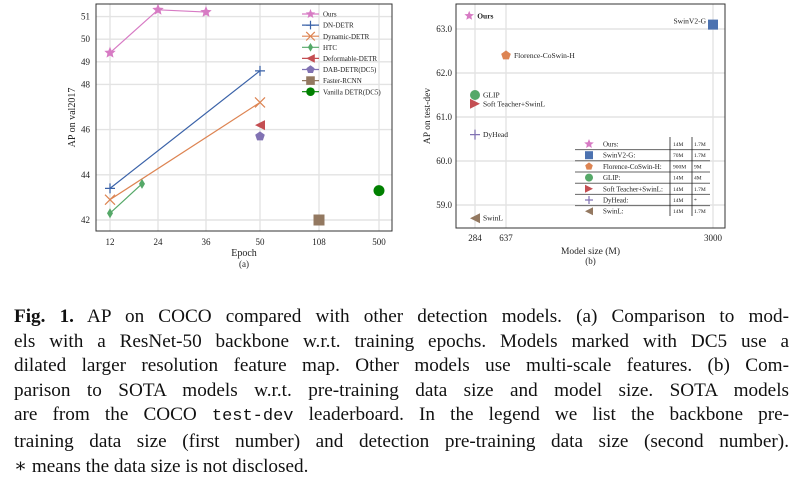 The image size is (800, 483). What do you see at coordinates (330, 15) in the screenshot?
I see `a-legend-label-ours: Ours` at bounding box center [330, 15].